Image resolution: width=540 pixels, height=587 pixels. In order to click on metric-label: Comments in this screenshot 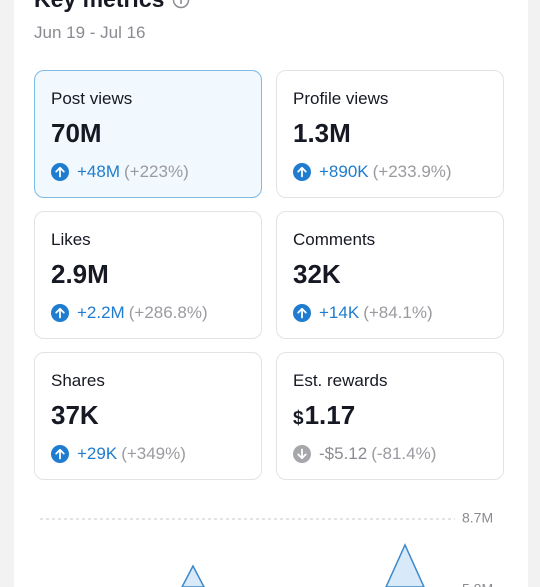, I will do `click(334, 239)`.